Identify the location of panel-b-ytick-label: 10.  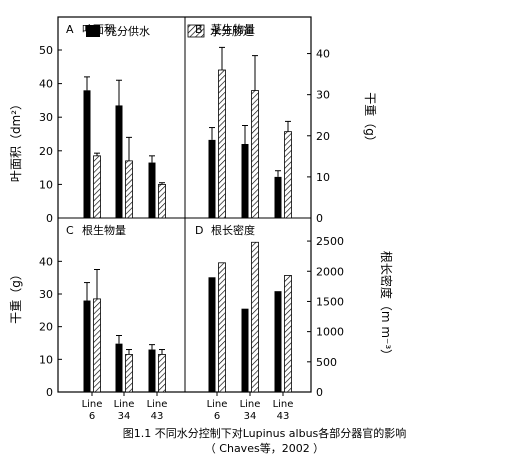
(323, 177).